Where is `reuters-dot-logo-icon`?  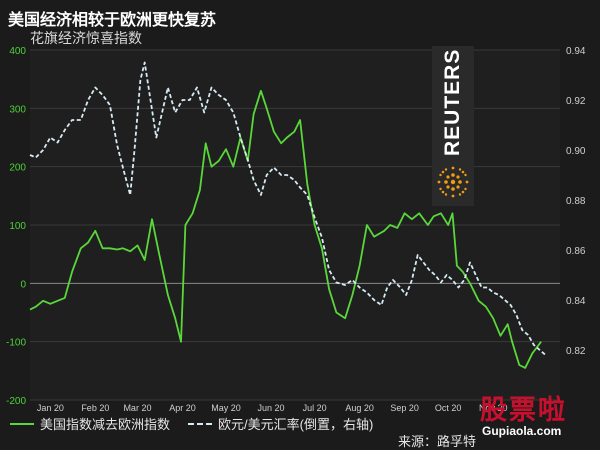 reuters-dot-logo-icon is located at coordinates (453, 182).